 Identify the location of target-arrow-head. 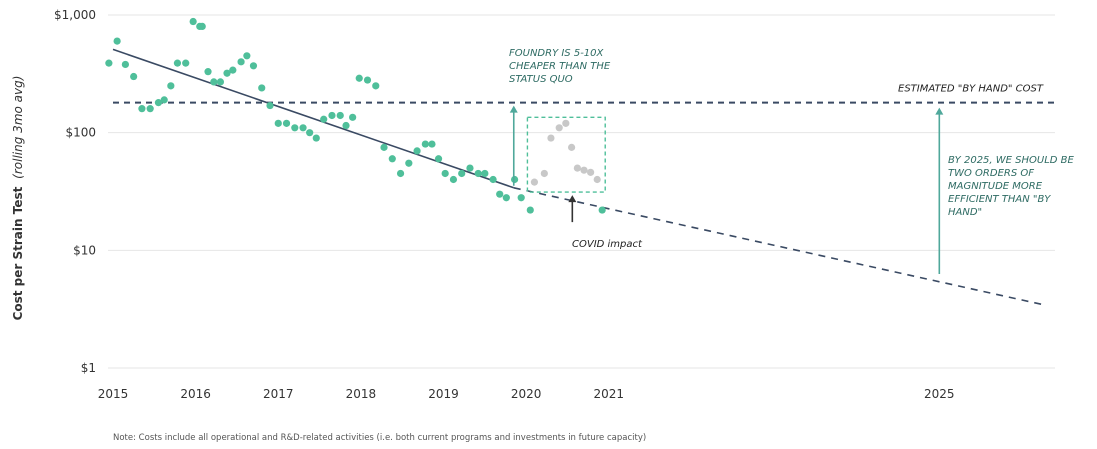
(939, 111).